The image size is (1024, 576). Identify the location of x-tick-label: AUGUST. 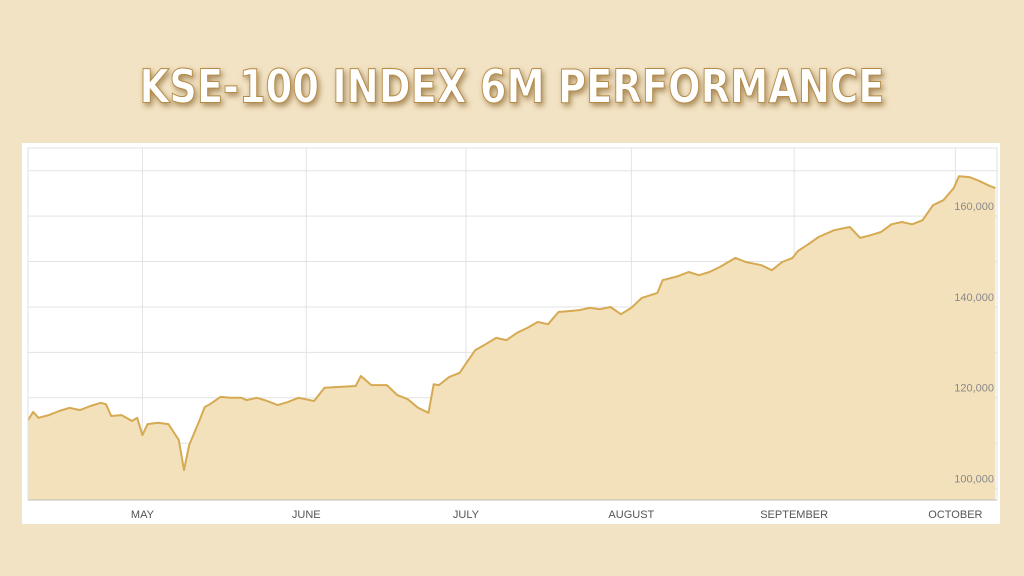
(631, 515).